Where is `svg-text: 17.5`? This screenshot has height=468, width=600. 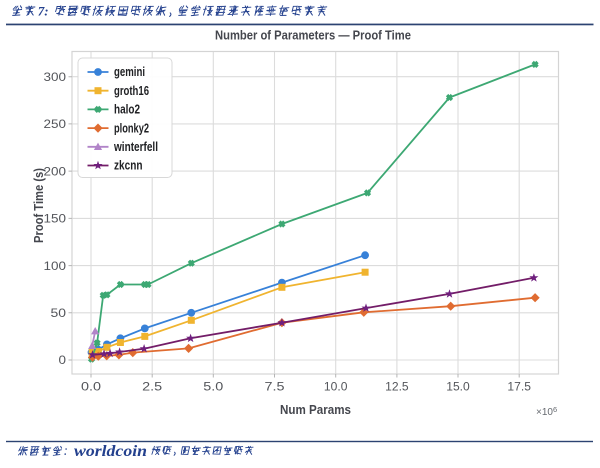 svg-text: 17.5 is located at coordinates (519, 387).